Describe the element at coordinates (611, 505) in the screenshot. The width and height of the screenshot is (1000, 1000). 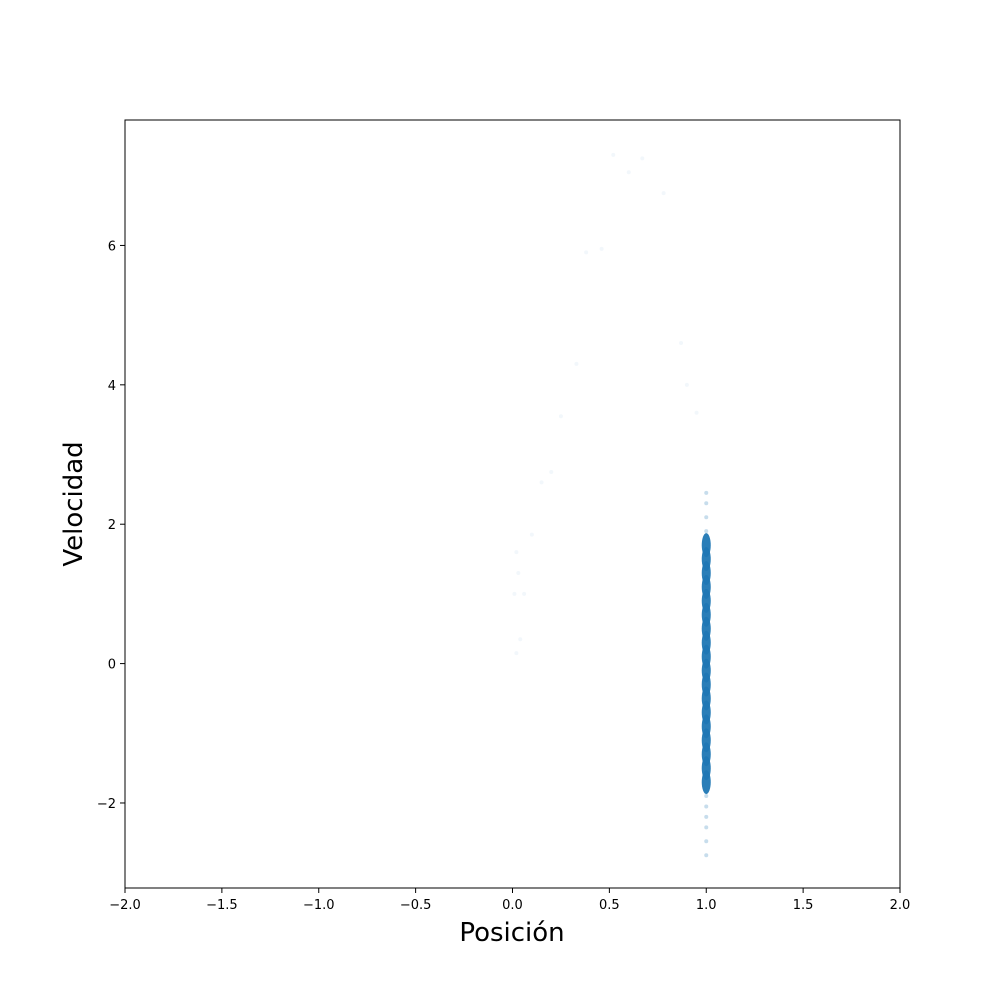
I see `points-layer` at that location.